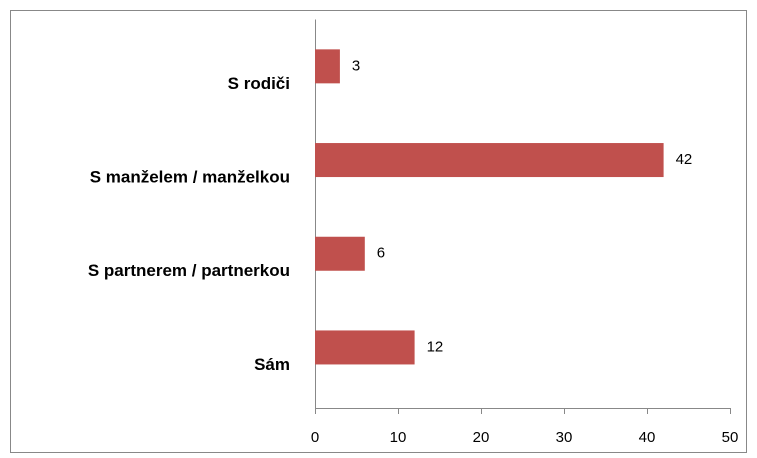  I want to click on x-tick-label: 0, so click(315, 437).